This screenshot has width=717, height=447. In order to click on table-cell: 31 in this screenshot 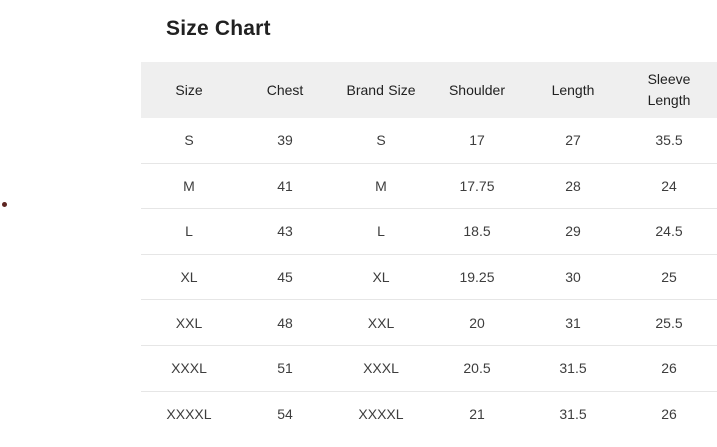, I will do `click(573, 322)`.